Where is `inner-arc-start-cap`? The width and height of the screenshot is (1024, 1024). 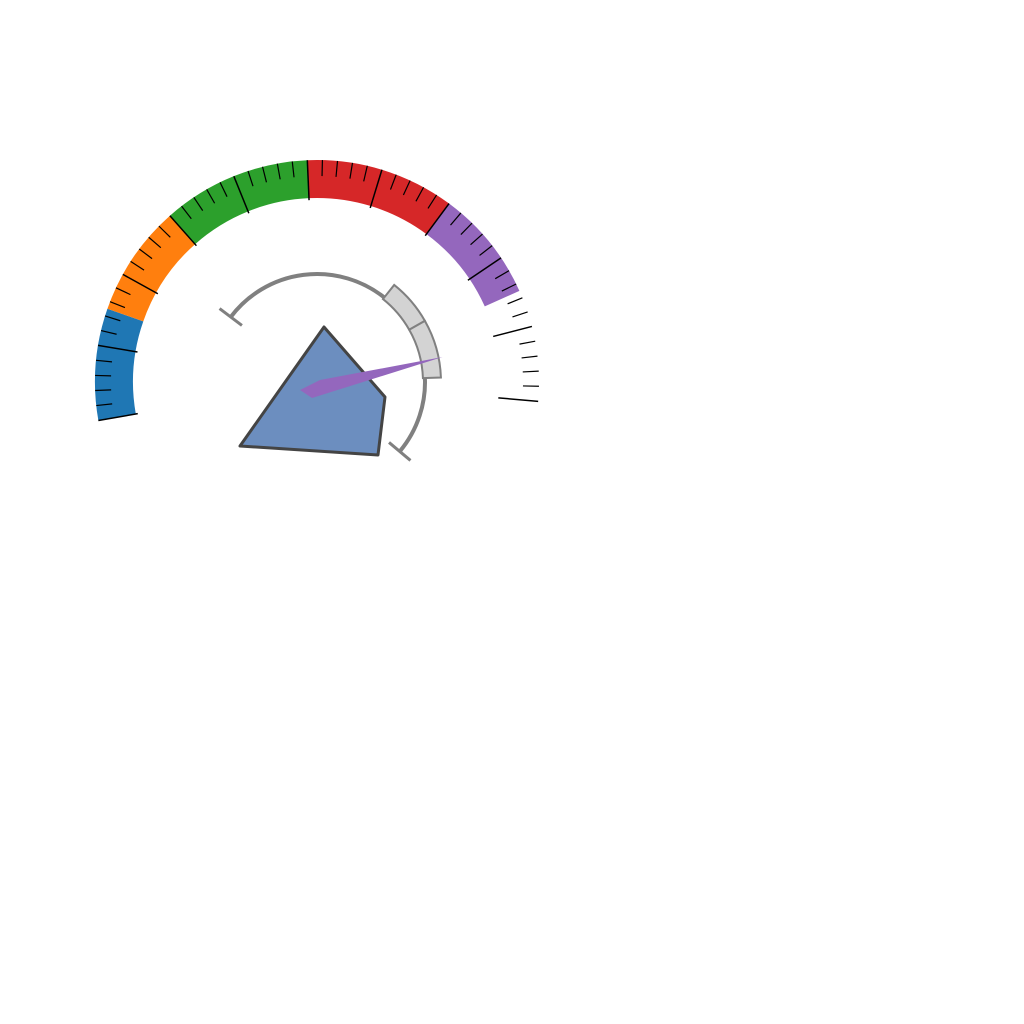
inner-arc-start-cap is located at coordinates (230, 317).